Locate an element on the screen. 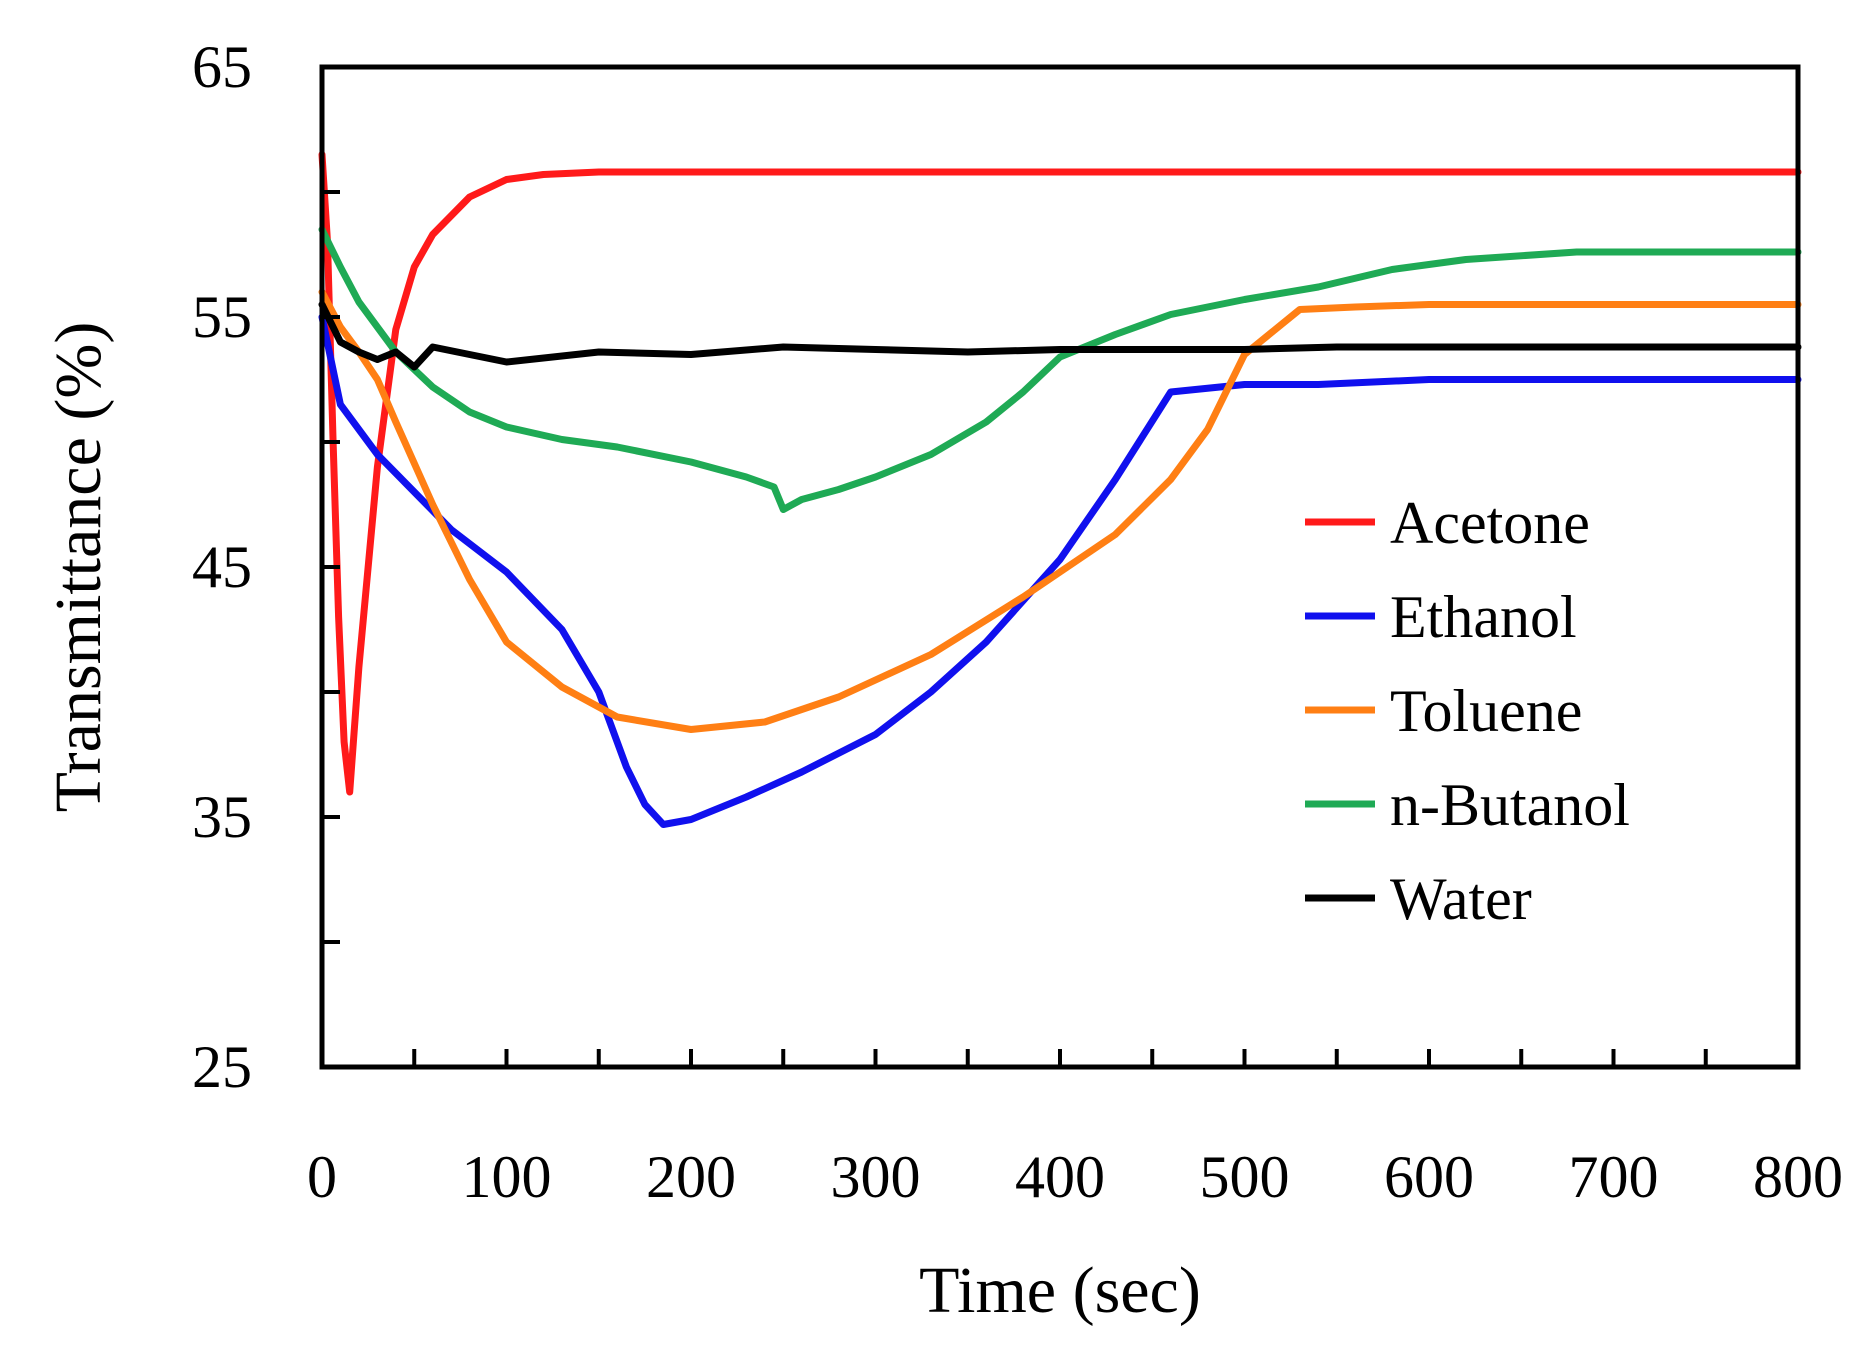 Image resolution: width=1874 pixels, height=1360 pixels. y-tick-label: 25 is located at coordinates (222, 1067).